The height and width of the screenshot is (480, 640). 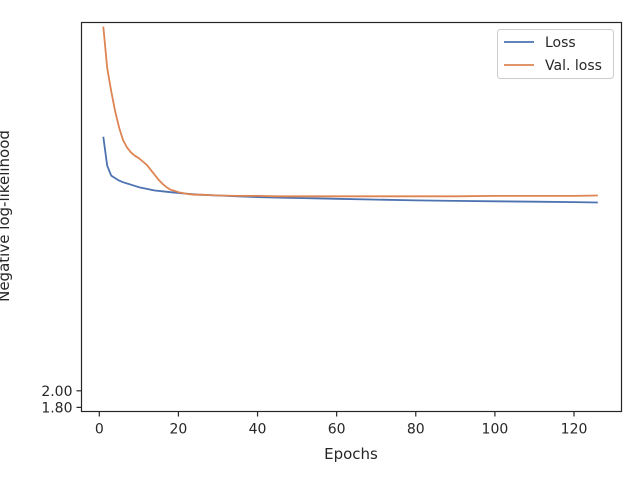 I want to click on x-tick-label: 20, so click(x=179, y=430).